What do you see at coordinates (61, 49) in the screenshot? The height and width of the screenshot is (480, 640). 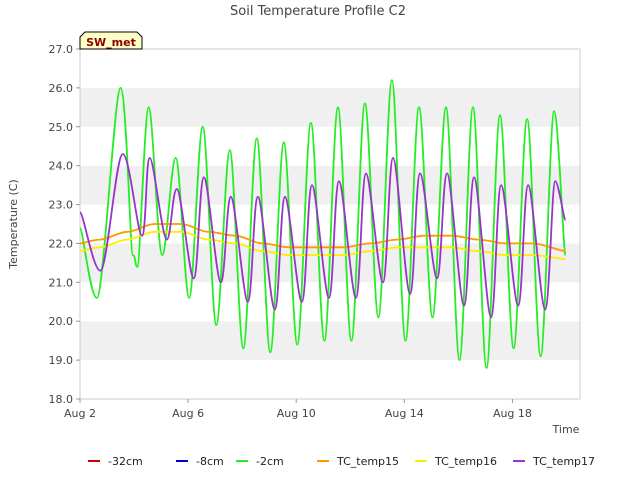 I see `y-tick-label: 27.0` at bounding box center [61, 49].